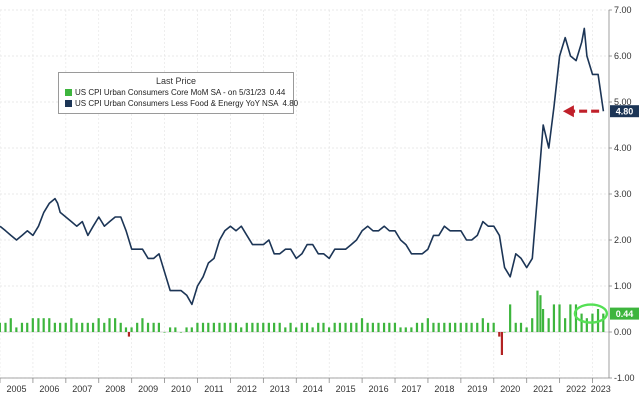 This screenshot has height=414, width=640. What do you see at coordinates (148, 389) in the screenshot?
I see `x-tick-label: 2009` at bounding box center [148, 389].